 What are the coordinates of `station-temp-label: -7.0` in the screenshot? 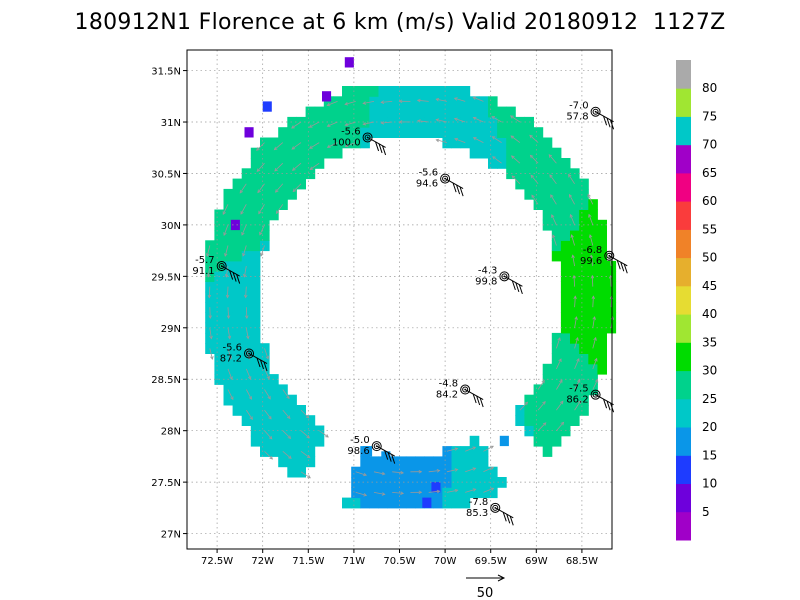 It's located at (579, 106).